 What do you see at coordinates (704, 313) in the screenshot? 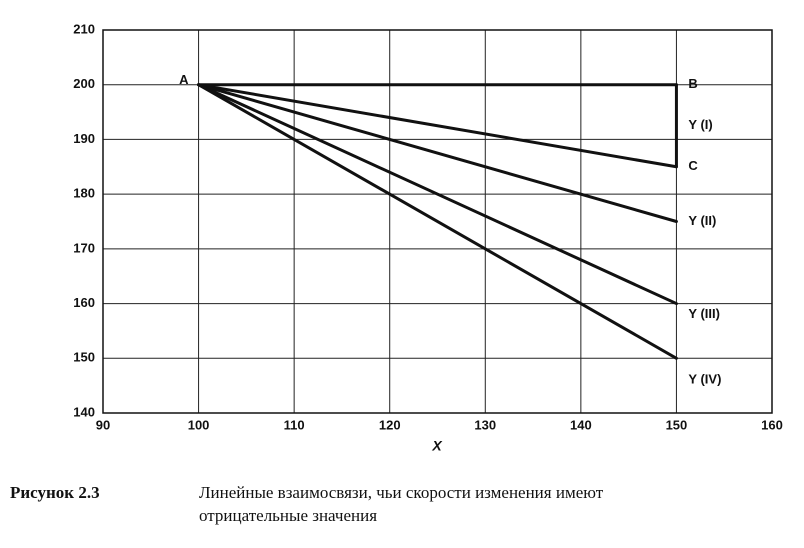
I see `annotation: Y (III)` at bounding box center [704, 313].